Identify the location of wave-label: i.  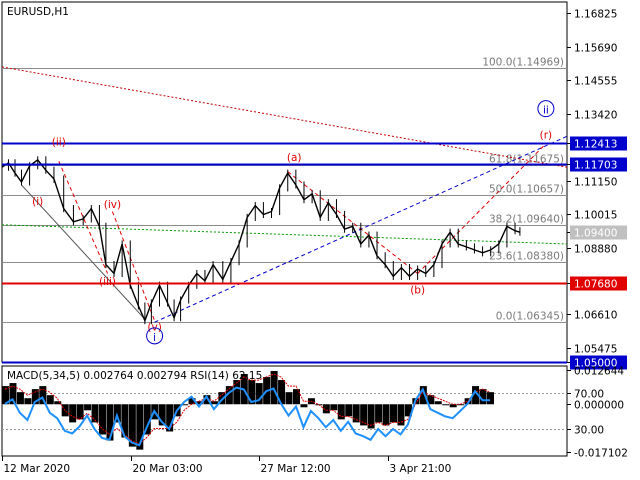
(154, 338).